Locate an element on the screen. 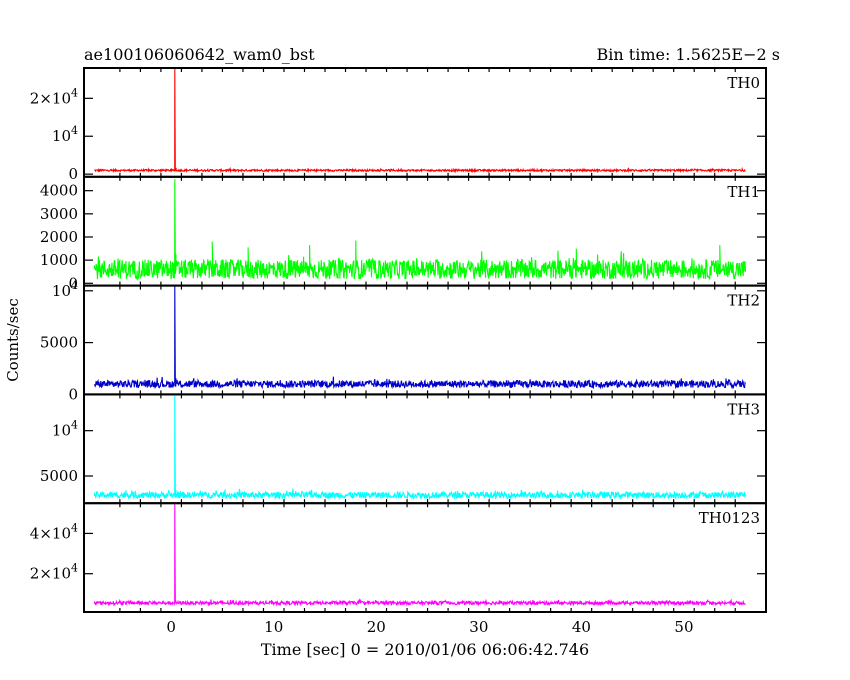 This screenshot has height=680, width=850. x-tick-label: 40 is located at coordinates (581, 627).